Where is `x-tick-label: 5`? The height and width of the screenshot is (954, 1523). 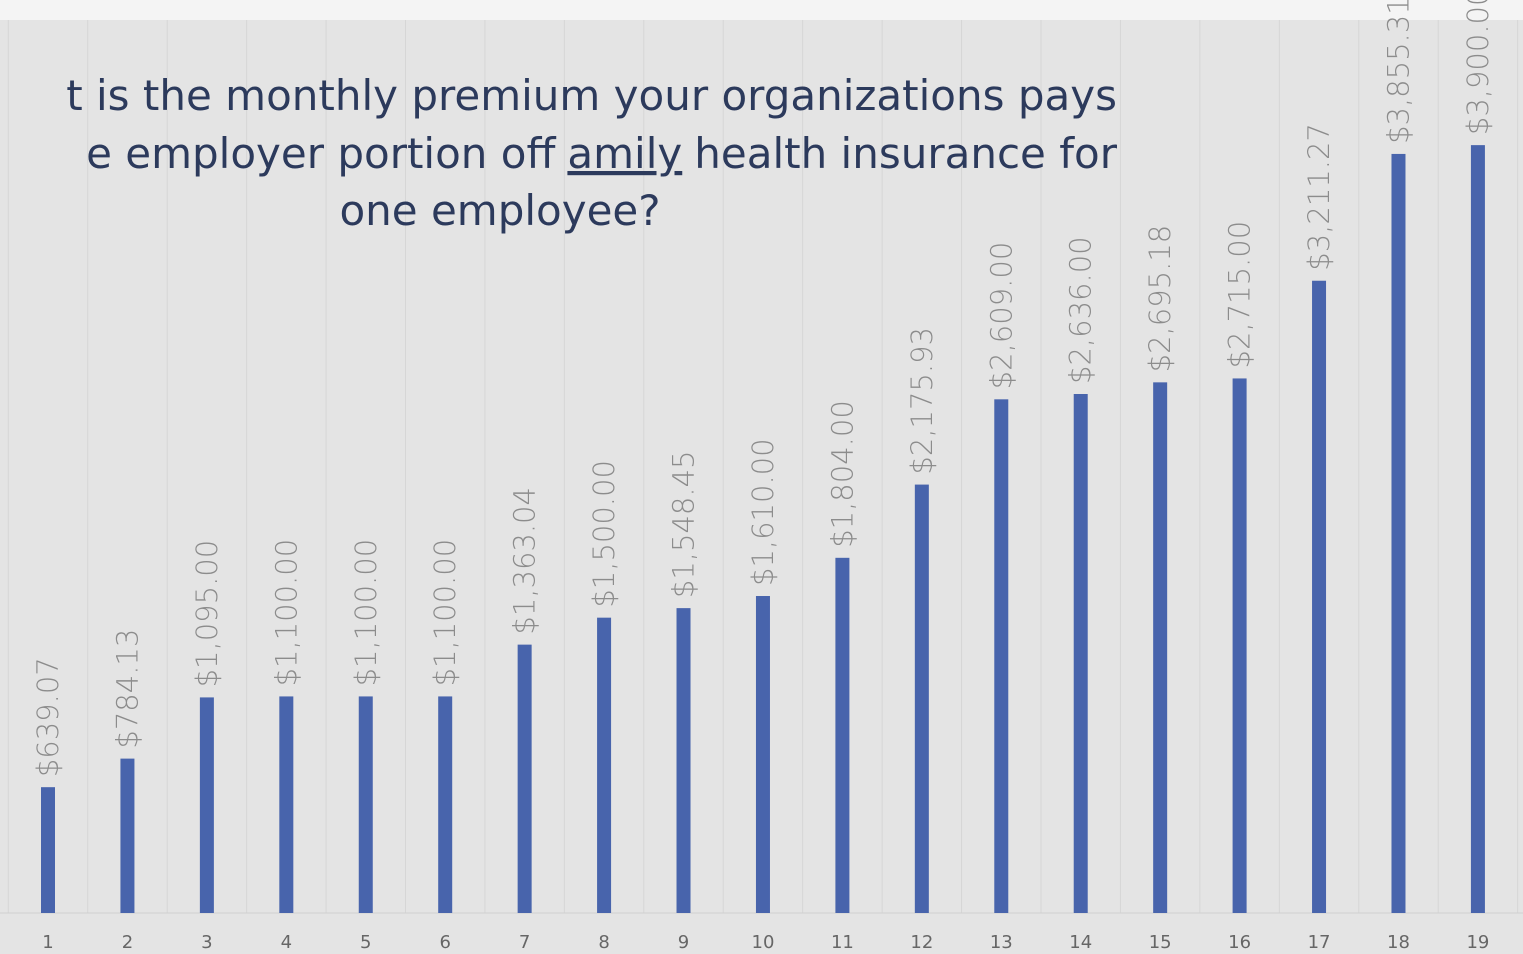 x-tick-label: 5 is located at coordinates (365, 942).